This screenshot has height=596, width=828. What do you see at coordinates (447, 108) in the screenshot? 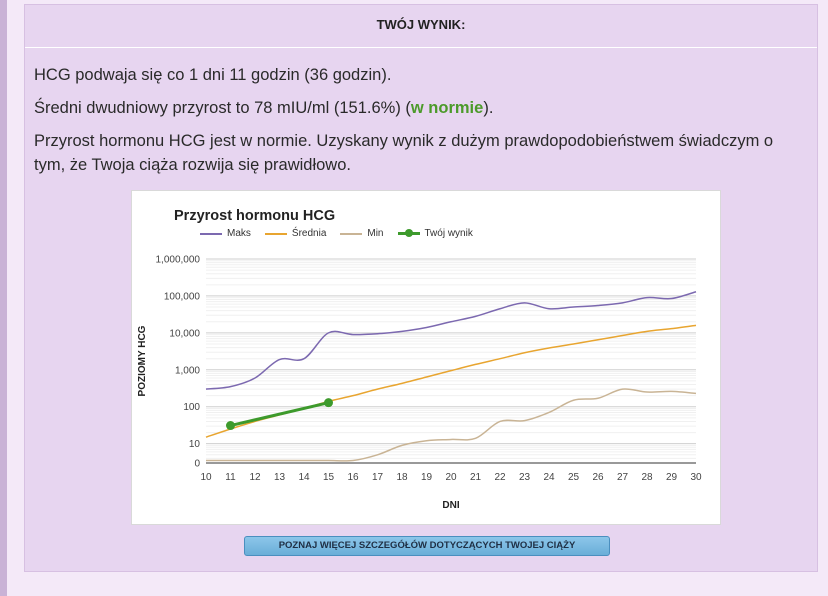
I see `norm-status: w normie` at bounding box center [447, 108].